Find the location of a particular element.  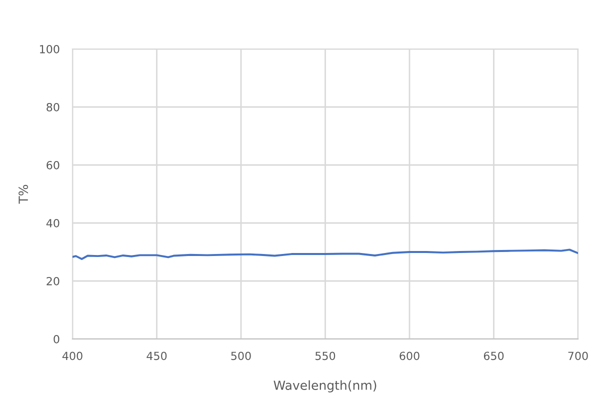

y-tick-label: 100 is located at coordinates (50, 49).